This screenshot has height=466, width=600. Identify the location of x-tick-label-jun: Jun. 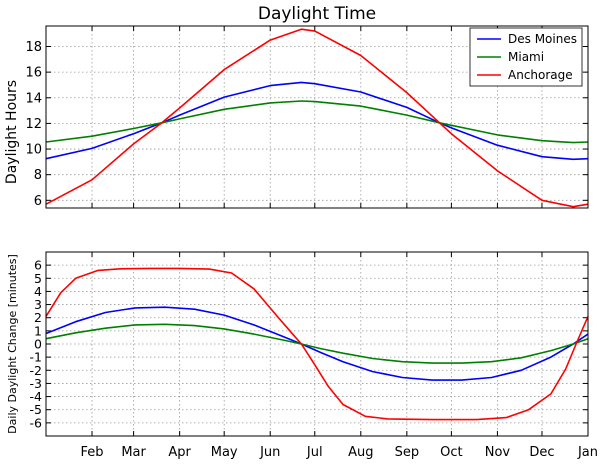
(269, 452).